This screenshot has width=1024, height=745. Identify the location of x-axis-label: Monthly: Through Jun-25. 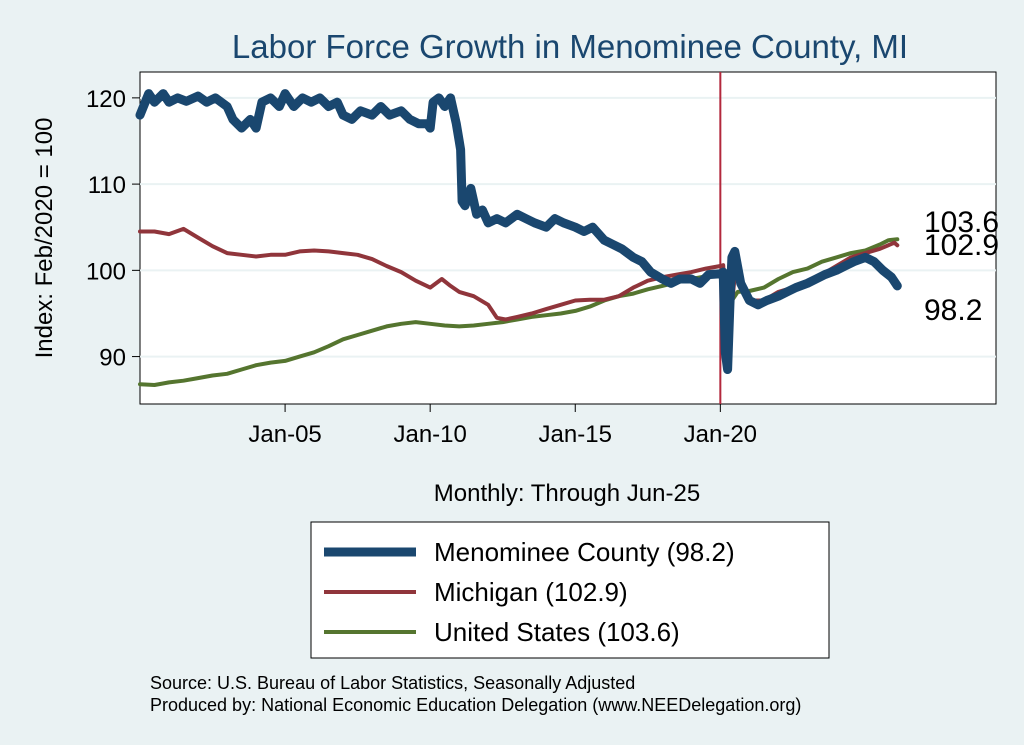
(567, 493).